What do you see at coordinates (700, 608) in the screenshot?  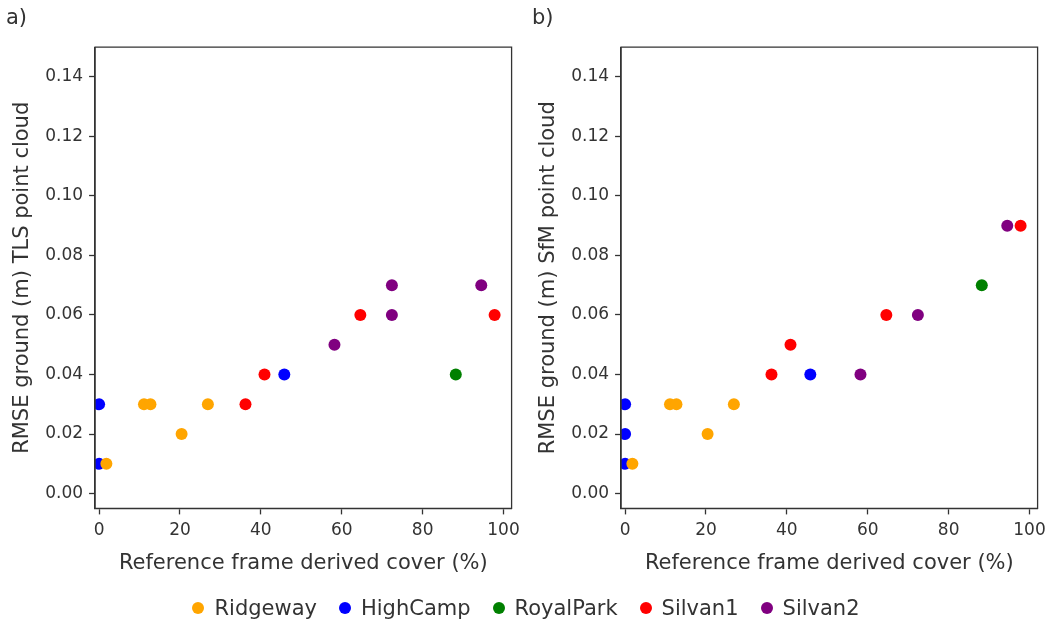 I see `legend-label: Silvan1` at bounding box center [700, 608].